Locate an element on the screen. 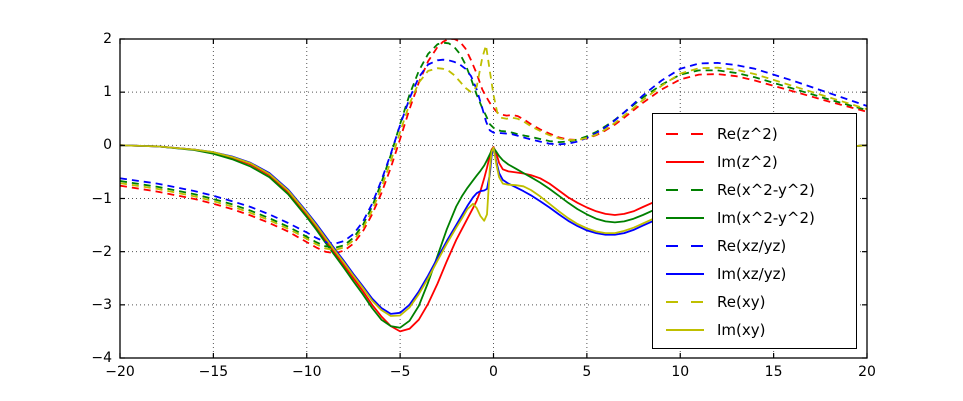 Image resolution: width=963 pixels, height=401 pixels. y-tick-label: 1 is located at coordinates (107, 92).